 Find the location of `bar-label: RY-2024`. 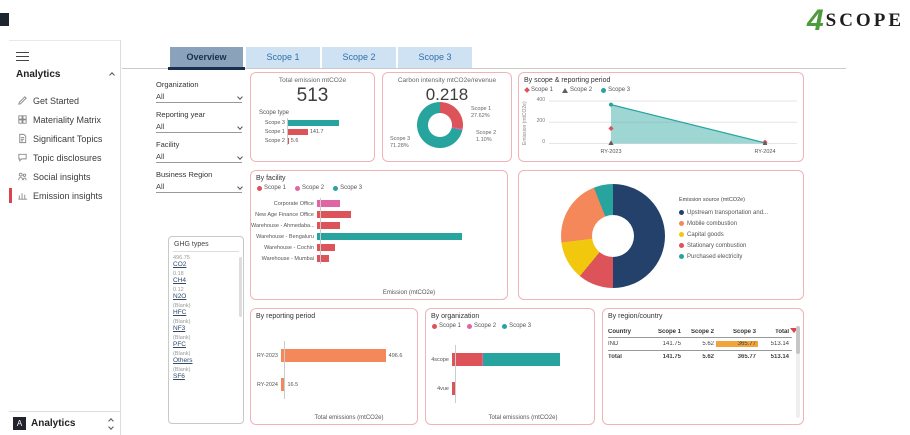

bar-label: RY-2024 is located at coordinates (267, 384).